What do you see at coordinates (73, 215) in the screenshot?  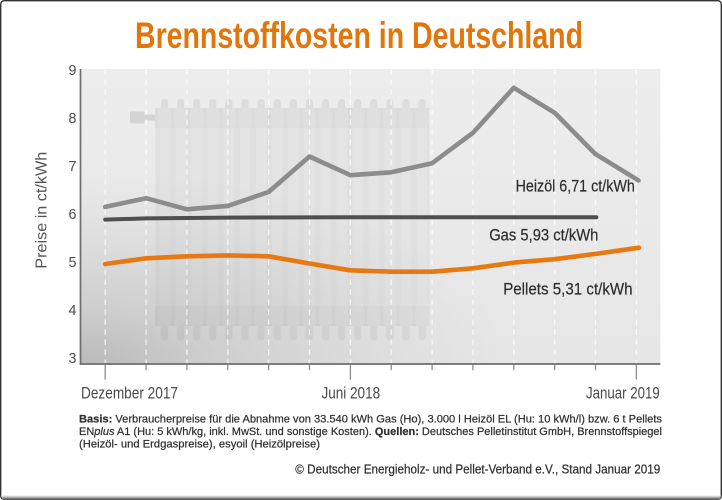 I see `svg-text: 6` at bounding box center [73, 215].